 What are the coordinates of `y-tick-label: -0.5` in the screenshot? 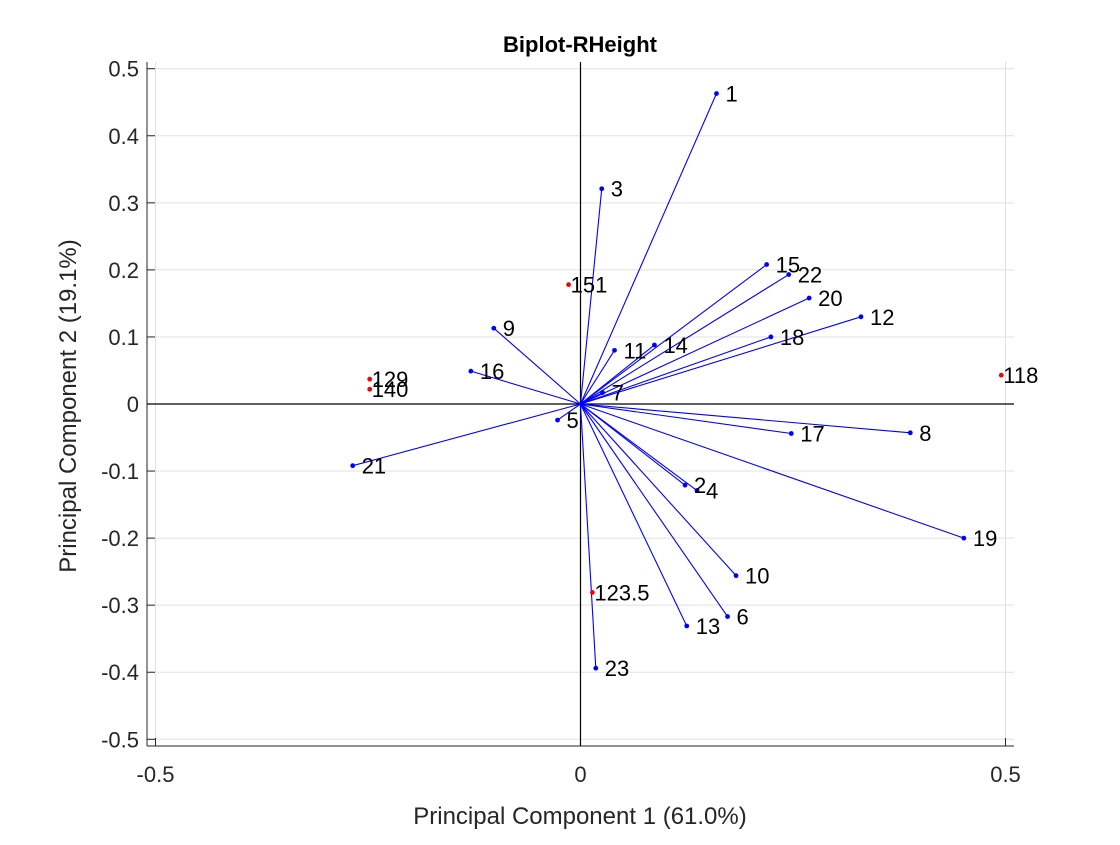 It's located at (120, 739).